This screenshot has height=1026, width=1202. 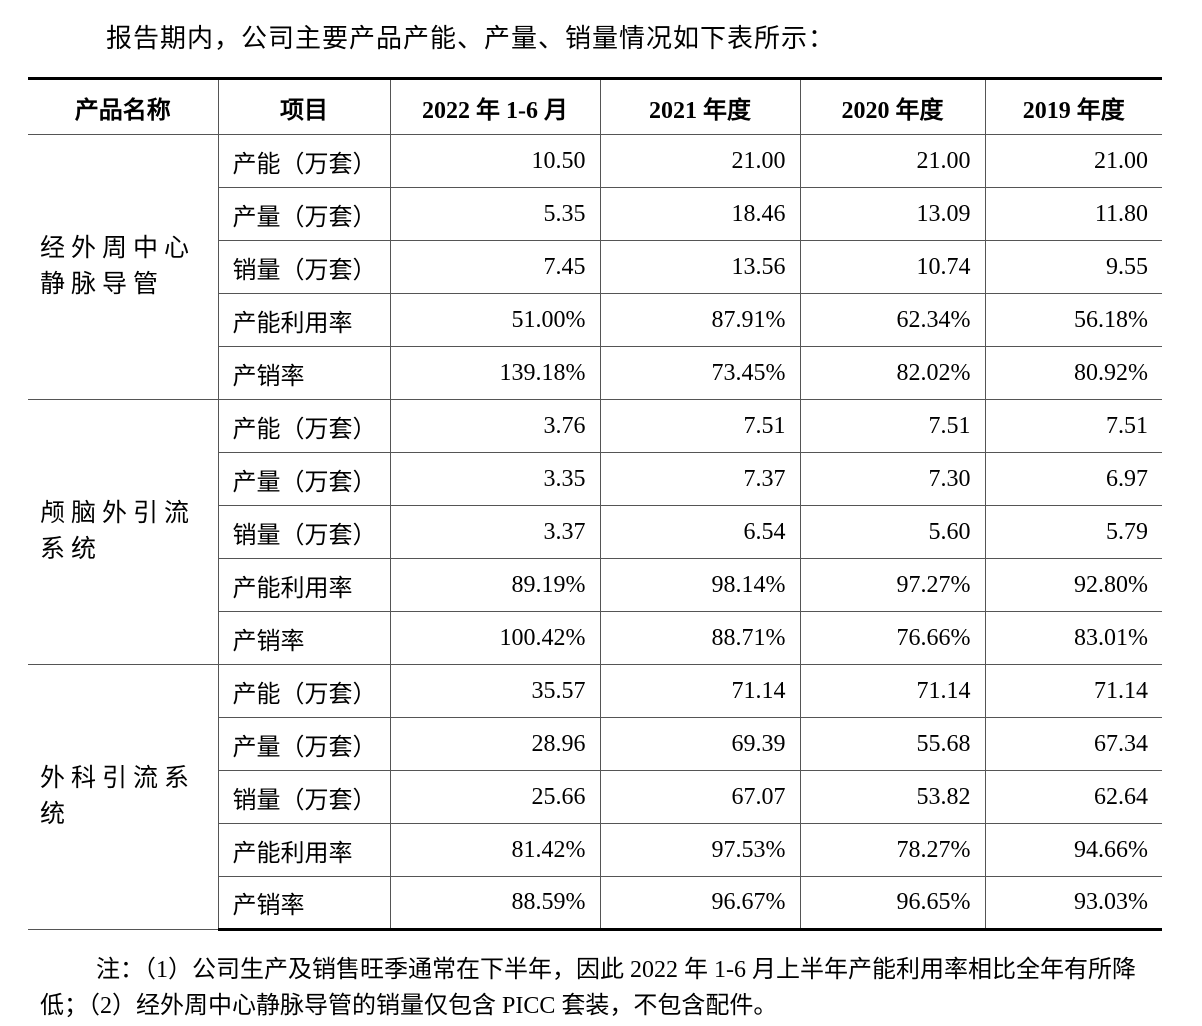 What do you see at coordinates (700, 638) in the screenshot?
I see `value-cell: 88.71%` at bounding box center [700, 638].